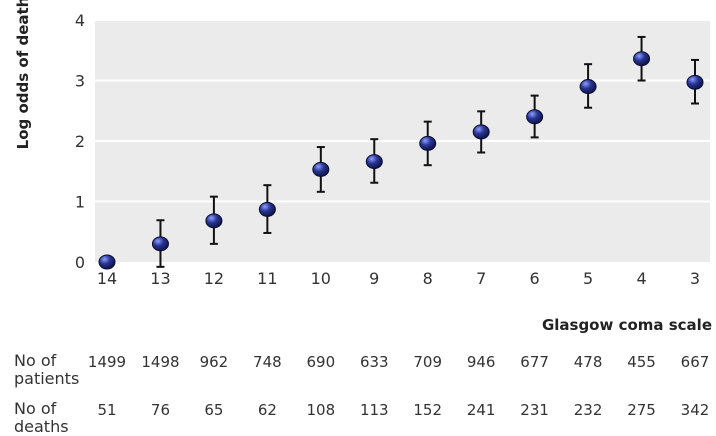  What do you see at coordinates (41, 426) in the screenshot?
I see `row-label-line: deaths` at bounding box center [41, 426].